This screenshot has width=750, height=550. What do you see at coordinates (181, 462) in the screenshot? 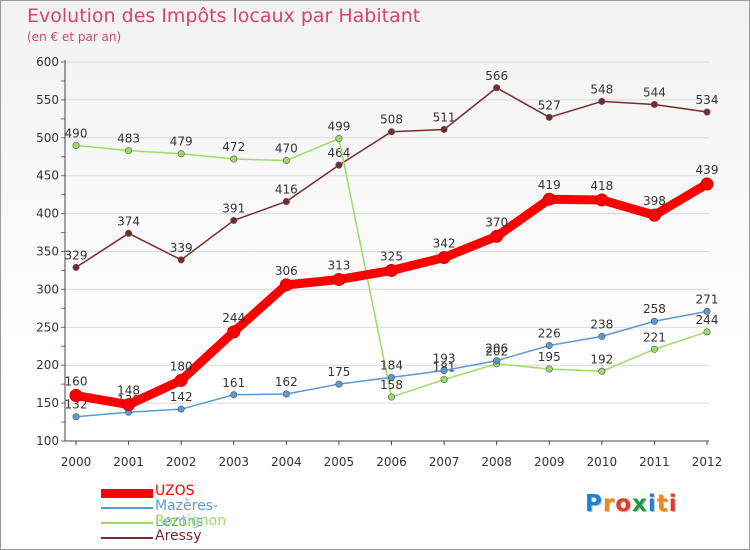
I see `x-tick-label: 2002` at bounding box center [181, 462].